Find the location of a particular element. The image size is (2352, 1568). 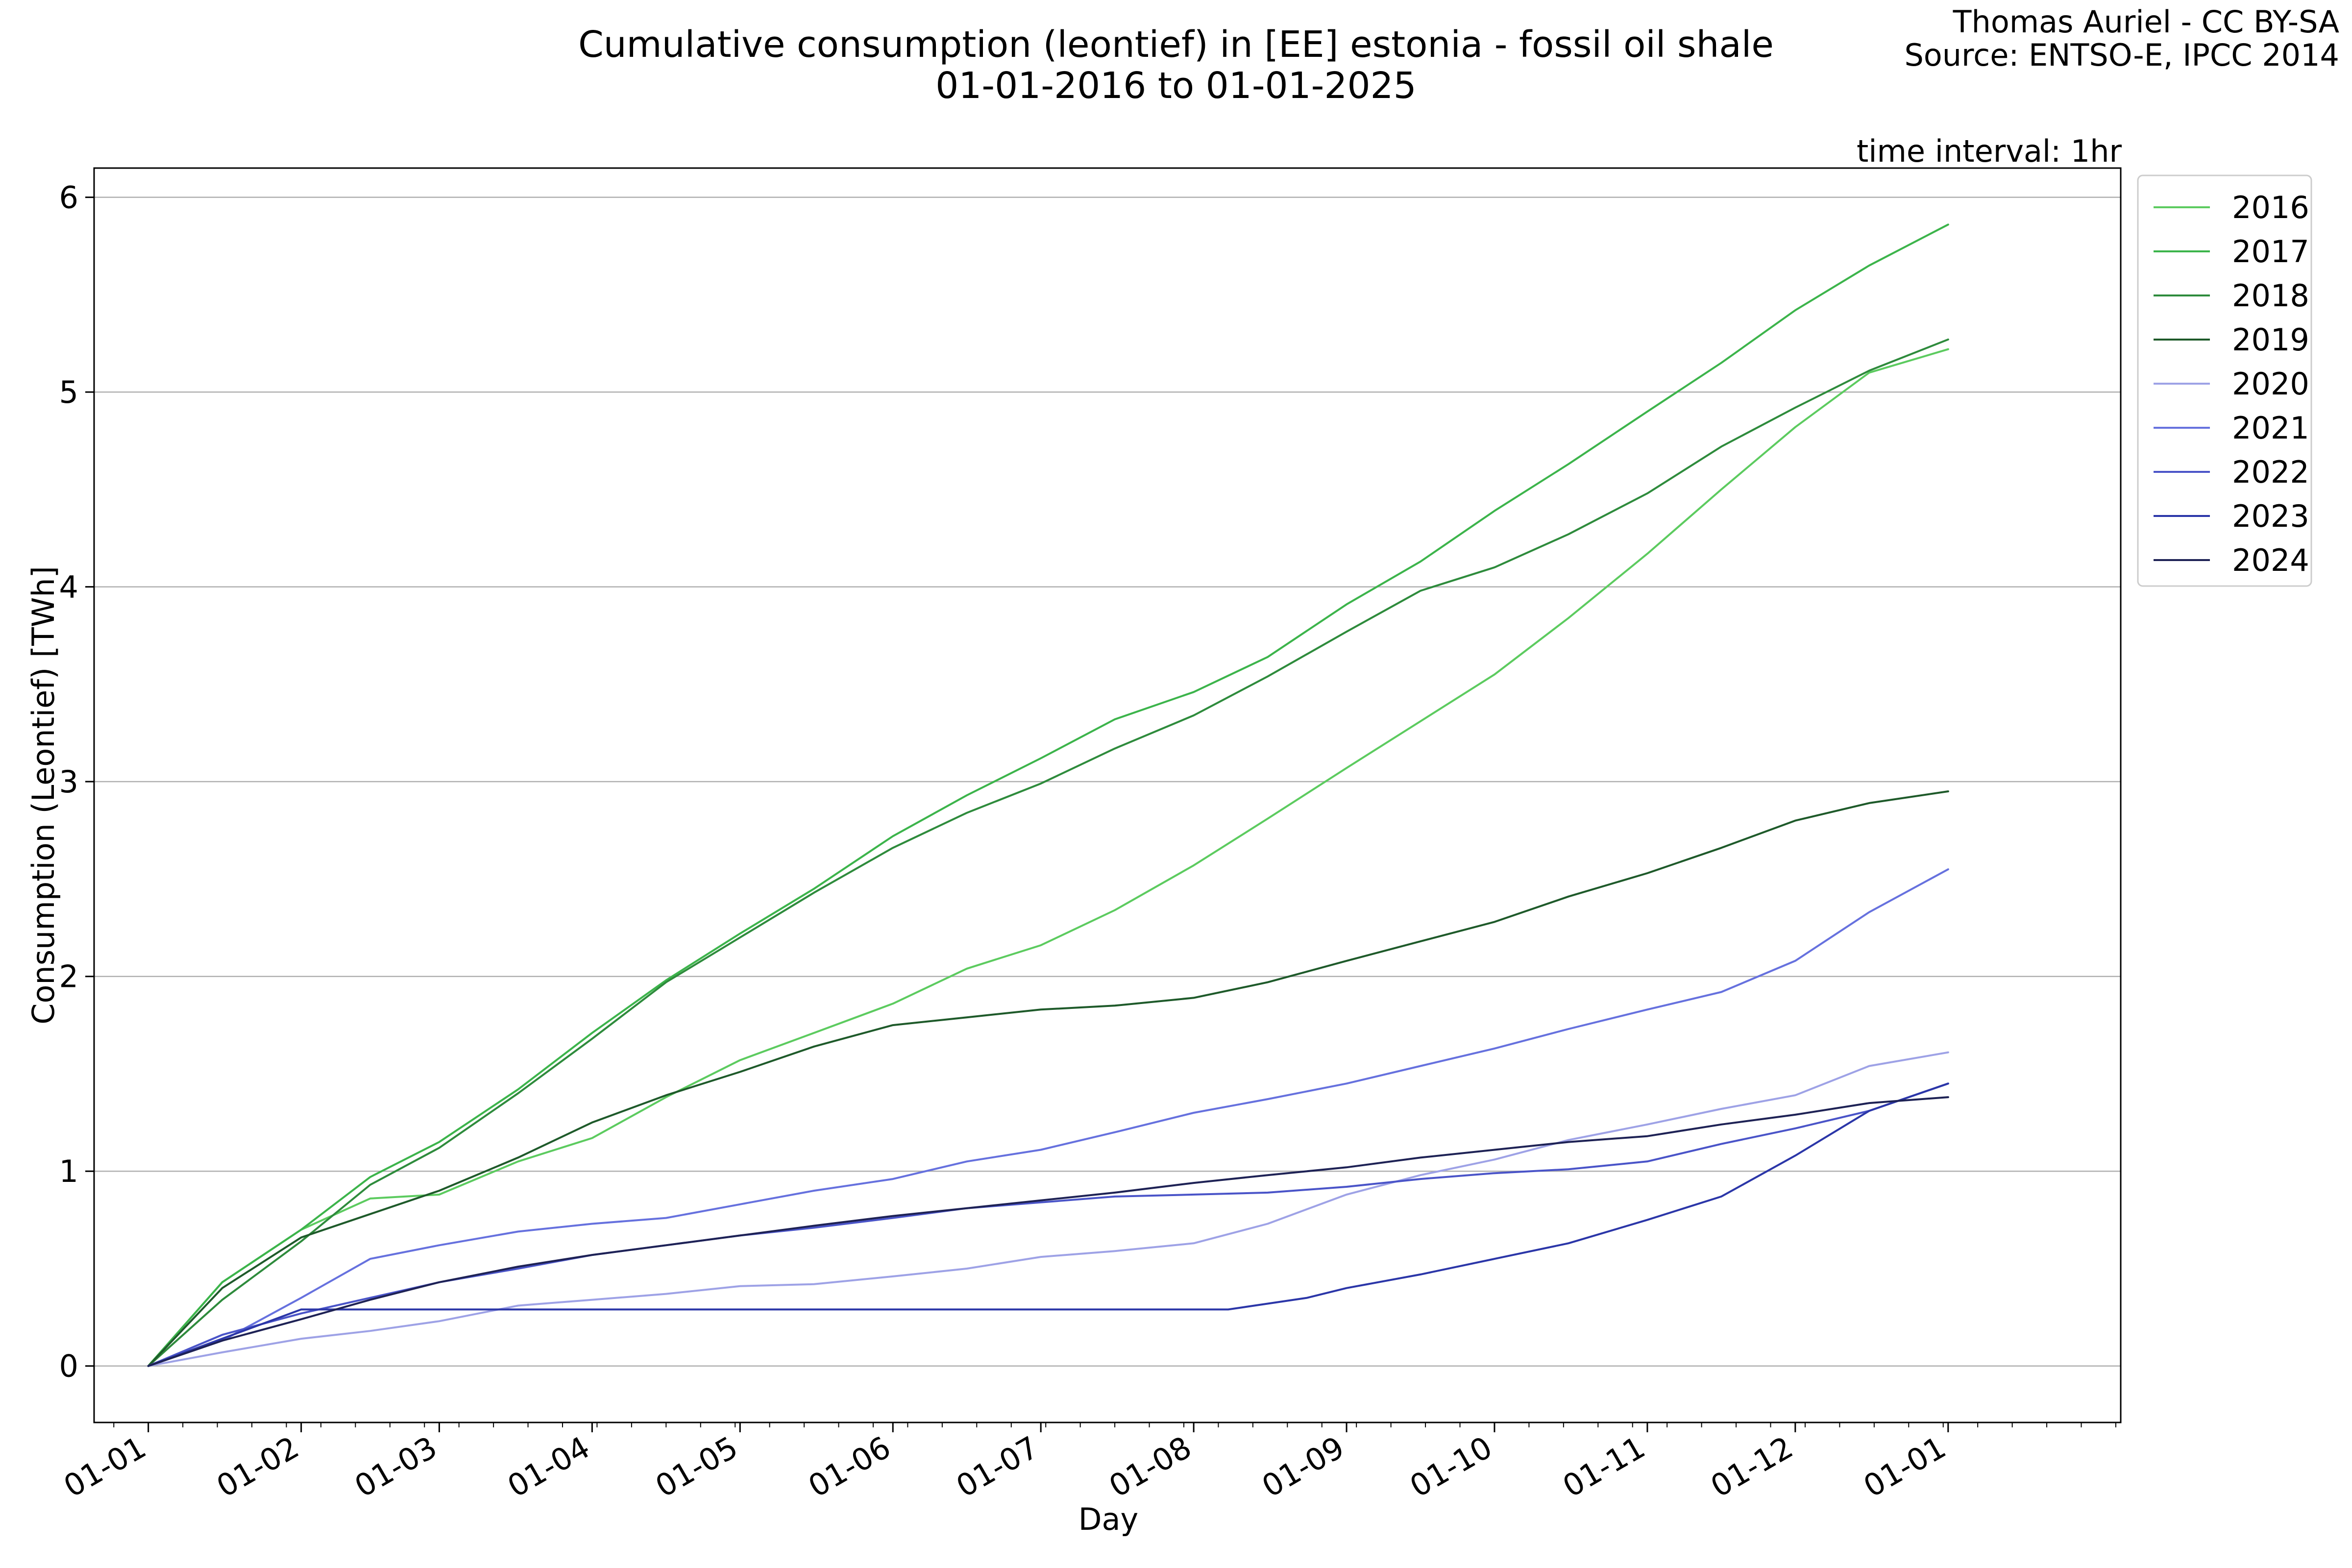

y-tick-label: 1 is located at coordinates (68, 1171).